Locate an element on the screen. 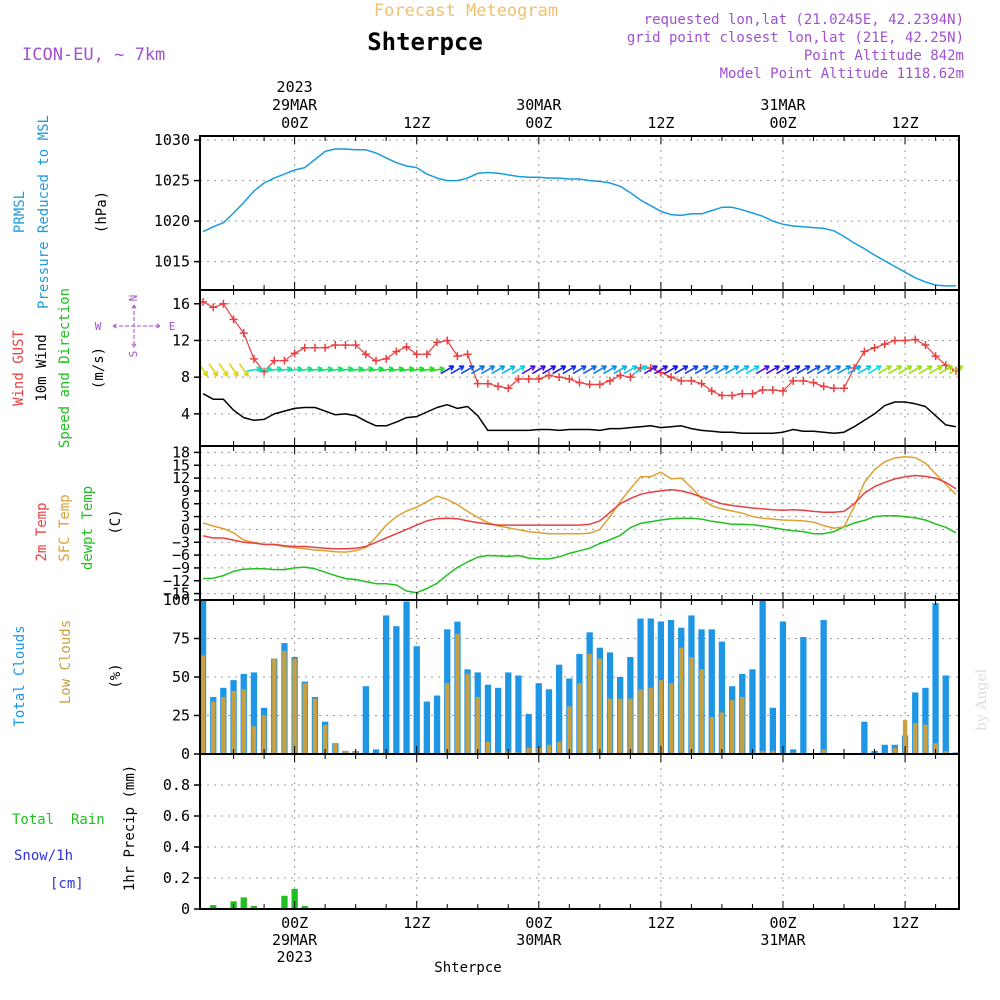 The image size is (1000, 1000). y-tick-label: 1015 is located at coordinates (172, 262).